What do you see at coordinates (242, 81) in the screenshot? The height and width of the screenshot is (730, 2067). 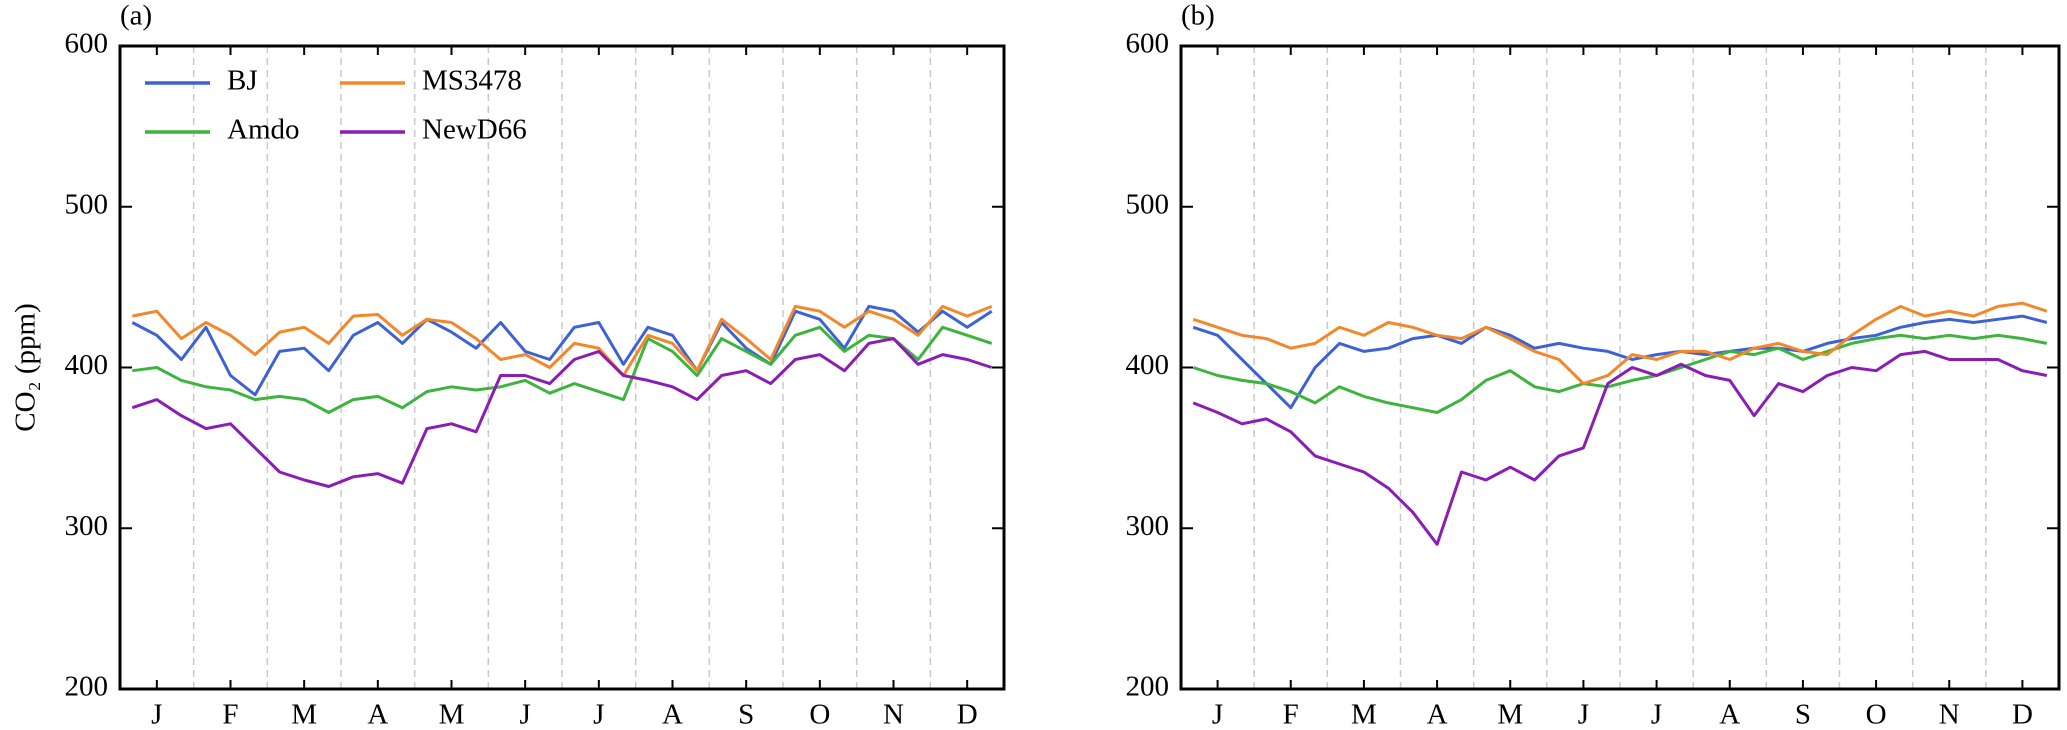 I see `legend-label: BJ` at bounding box center [242, 81].